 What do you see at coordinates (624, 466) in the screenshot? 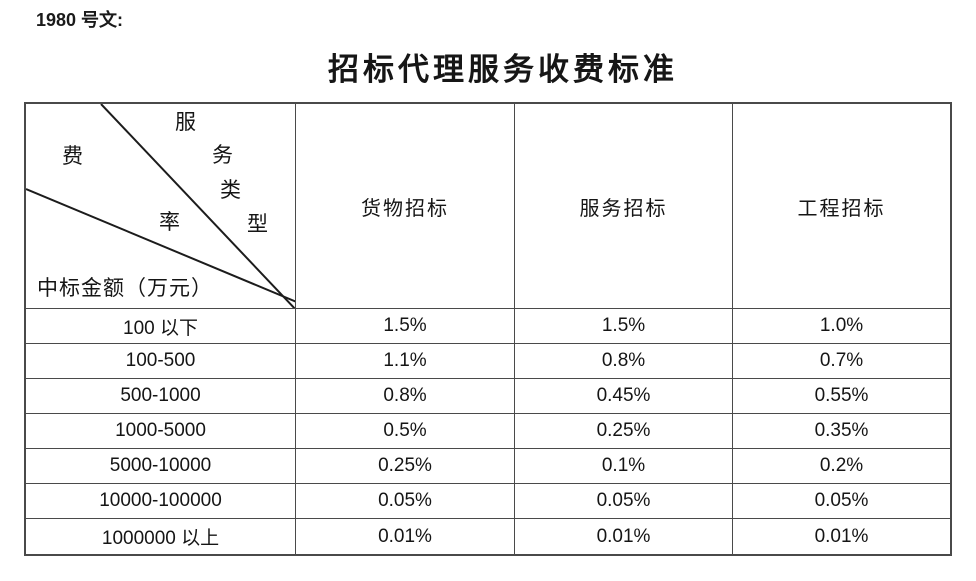
I see `fee-value: 0.1%` at bounding box center [624, 466].